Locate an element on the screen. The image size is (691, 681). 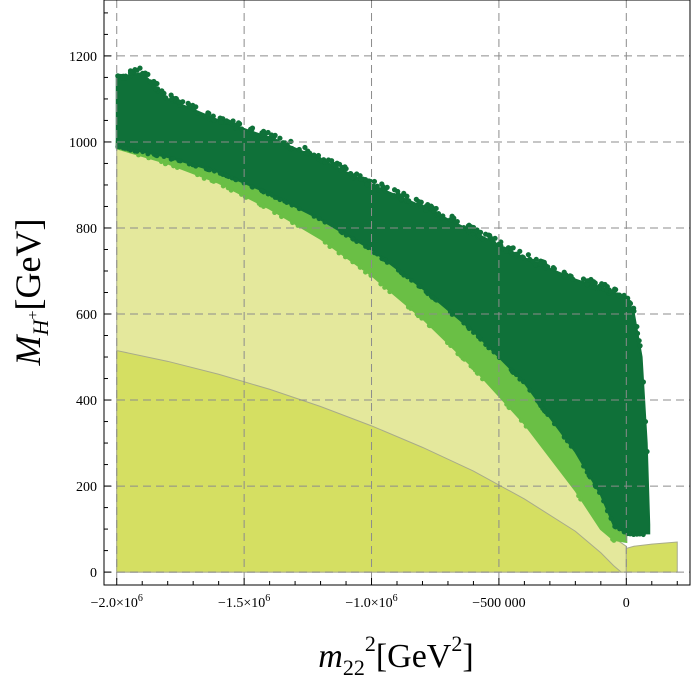
x-tick-label-base: −1.0×10 is located at coordinates (368, 603).